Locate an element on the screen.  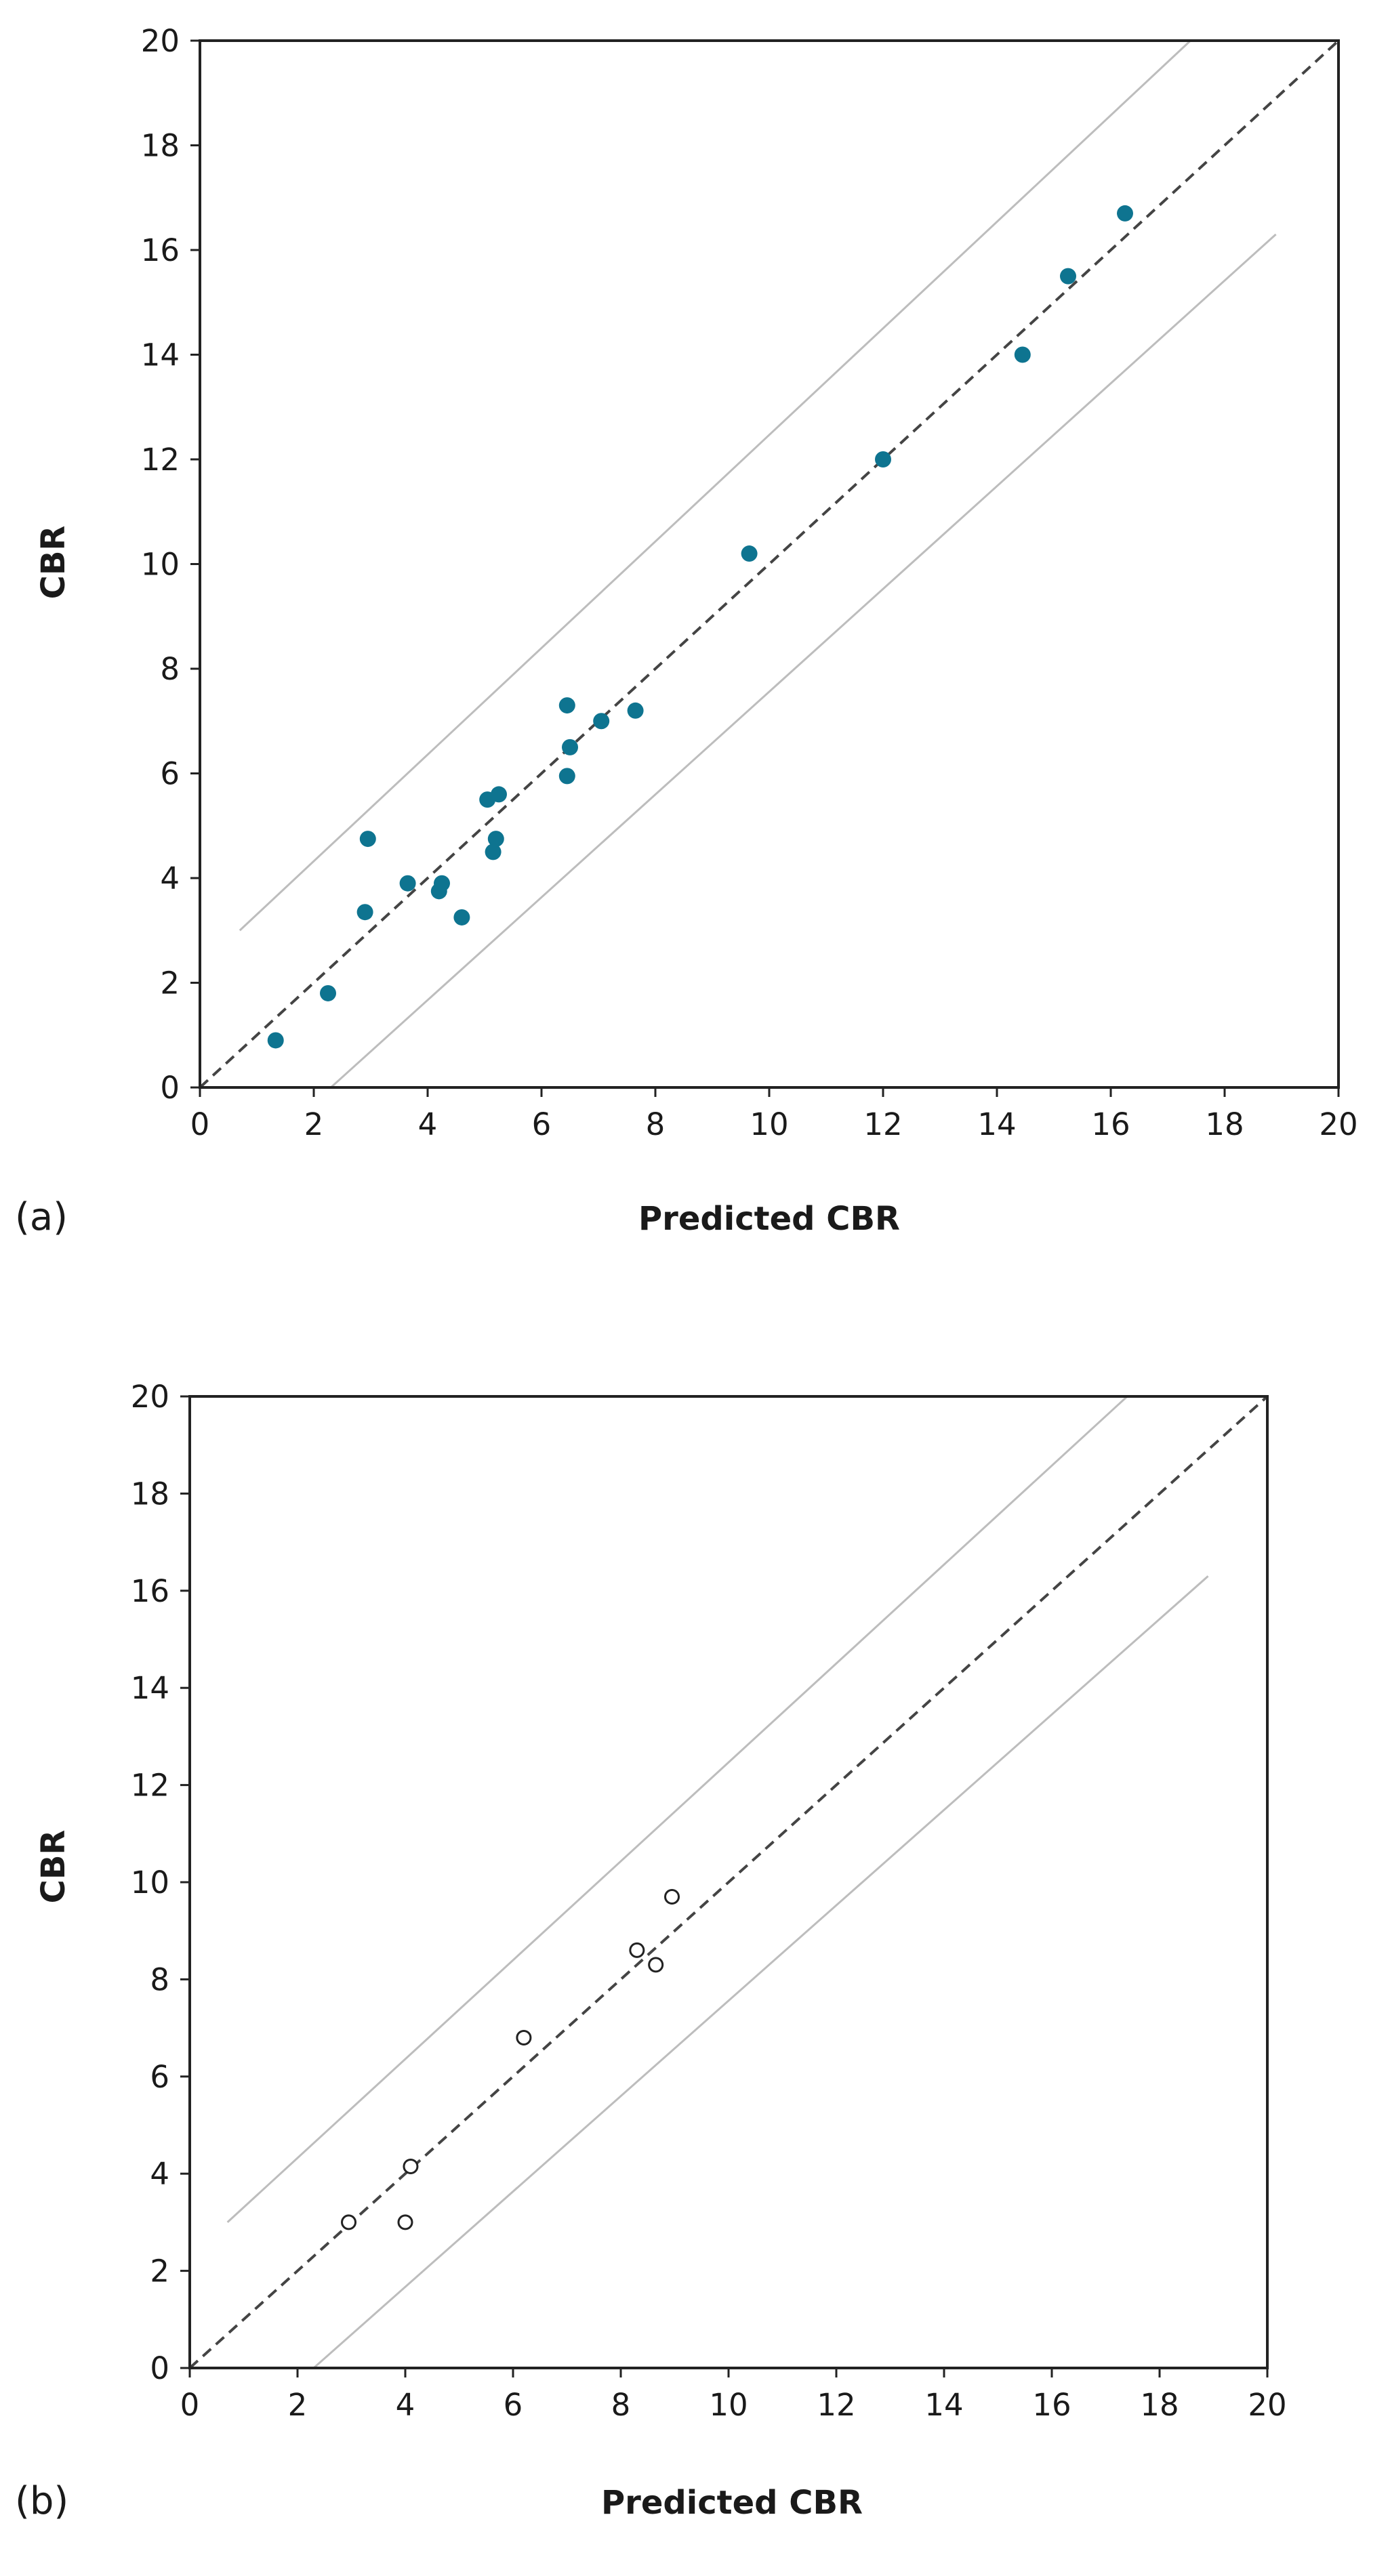
panel-label-a: (a) is located at coordinates (41, 1217).